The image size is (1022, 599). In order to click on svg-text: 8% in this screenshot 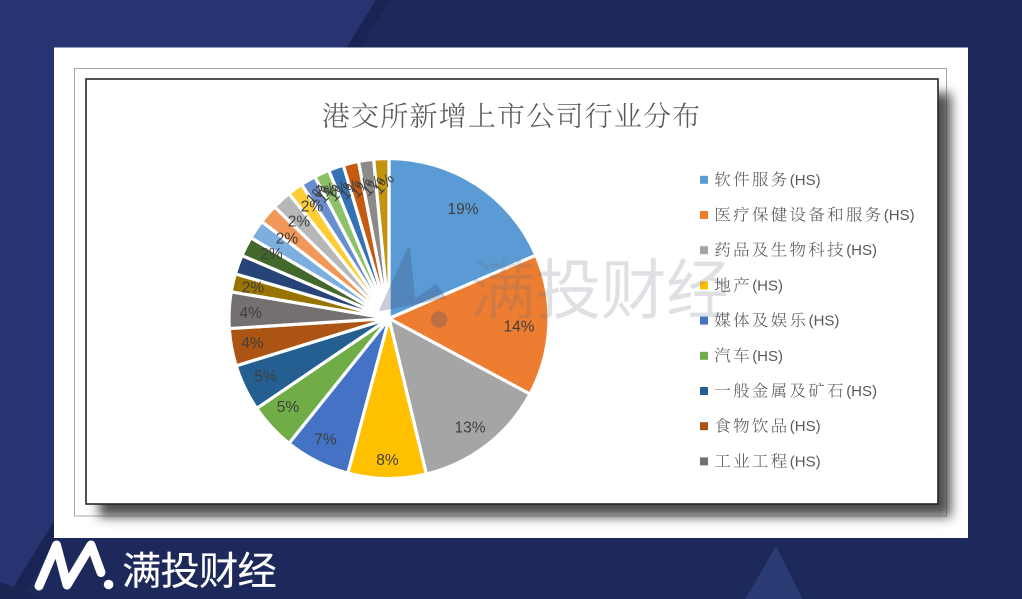, I will do `click(387, 460)`.